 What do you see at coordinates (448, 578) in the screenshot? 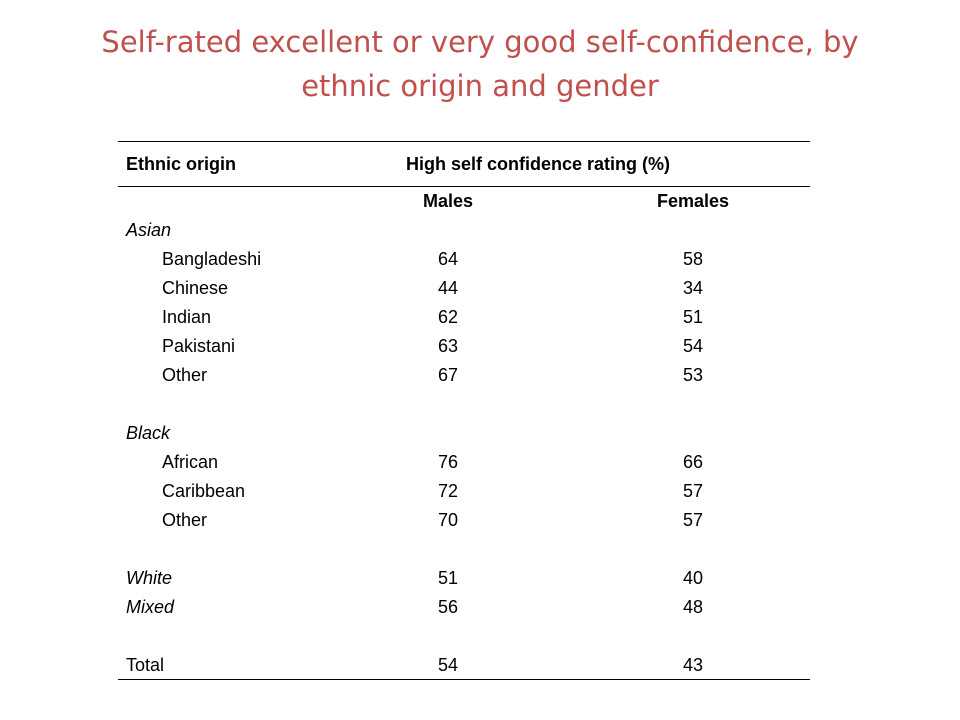
I see `males-value: 51` at bounding box center [448, 578].